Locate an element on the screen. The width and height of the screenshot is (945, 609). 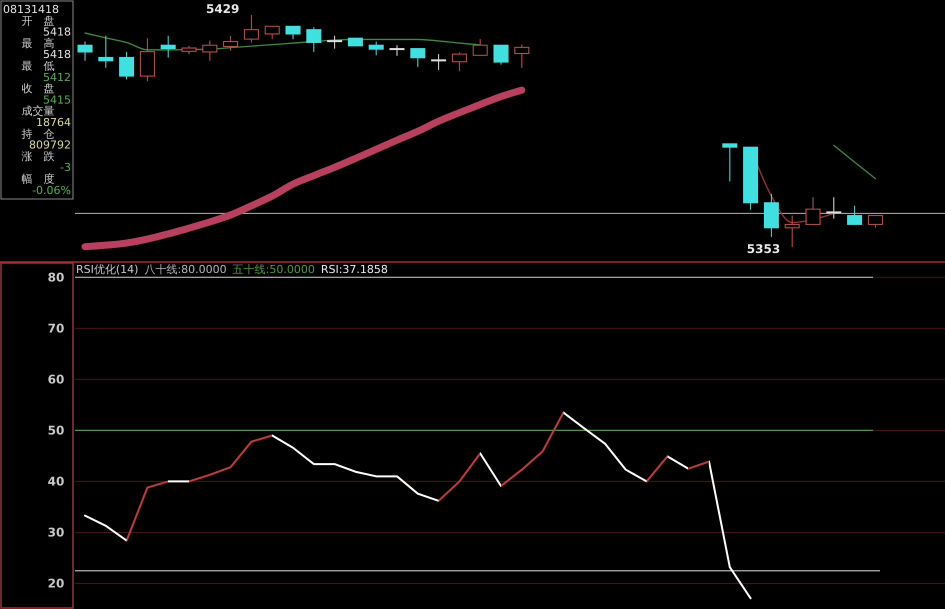
annotation: 5353 is located at coordinates (763, 249).